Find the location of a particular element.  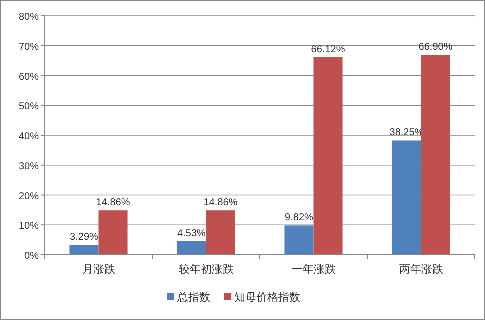

x-tick-label: 较年初涨跌 is located at coordinates (206, 269).